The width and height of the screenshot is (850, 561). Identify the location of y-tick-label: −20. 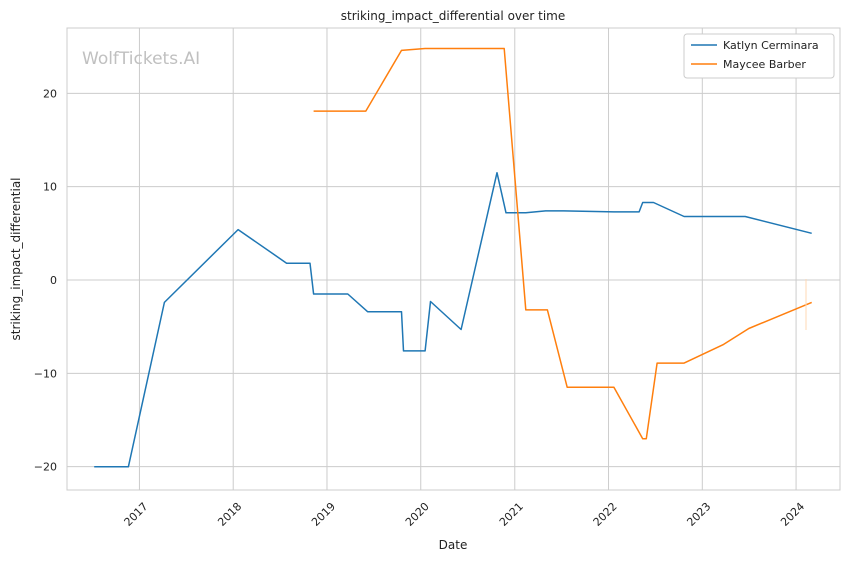
(45, 467).